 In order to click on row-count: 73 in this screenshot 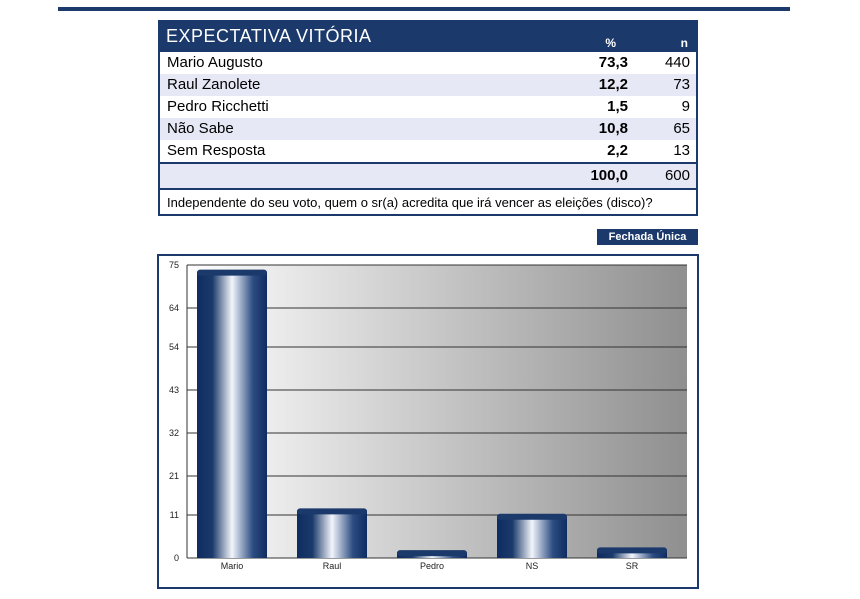, I will do `click(681, 84)`.